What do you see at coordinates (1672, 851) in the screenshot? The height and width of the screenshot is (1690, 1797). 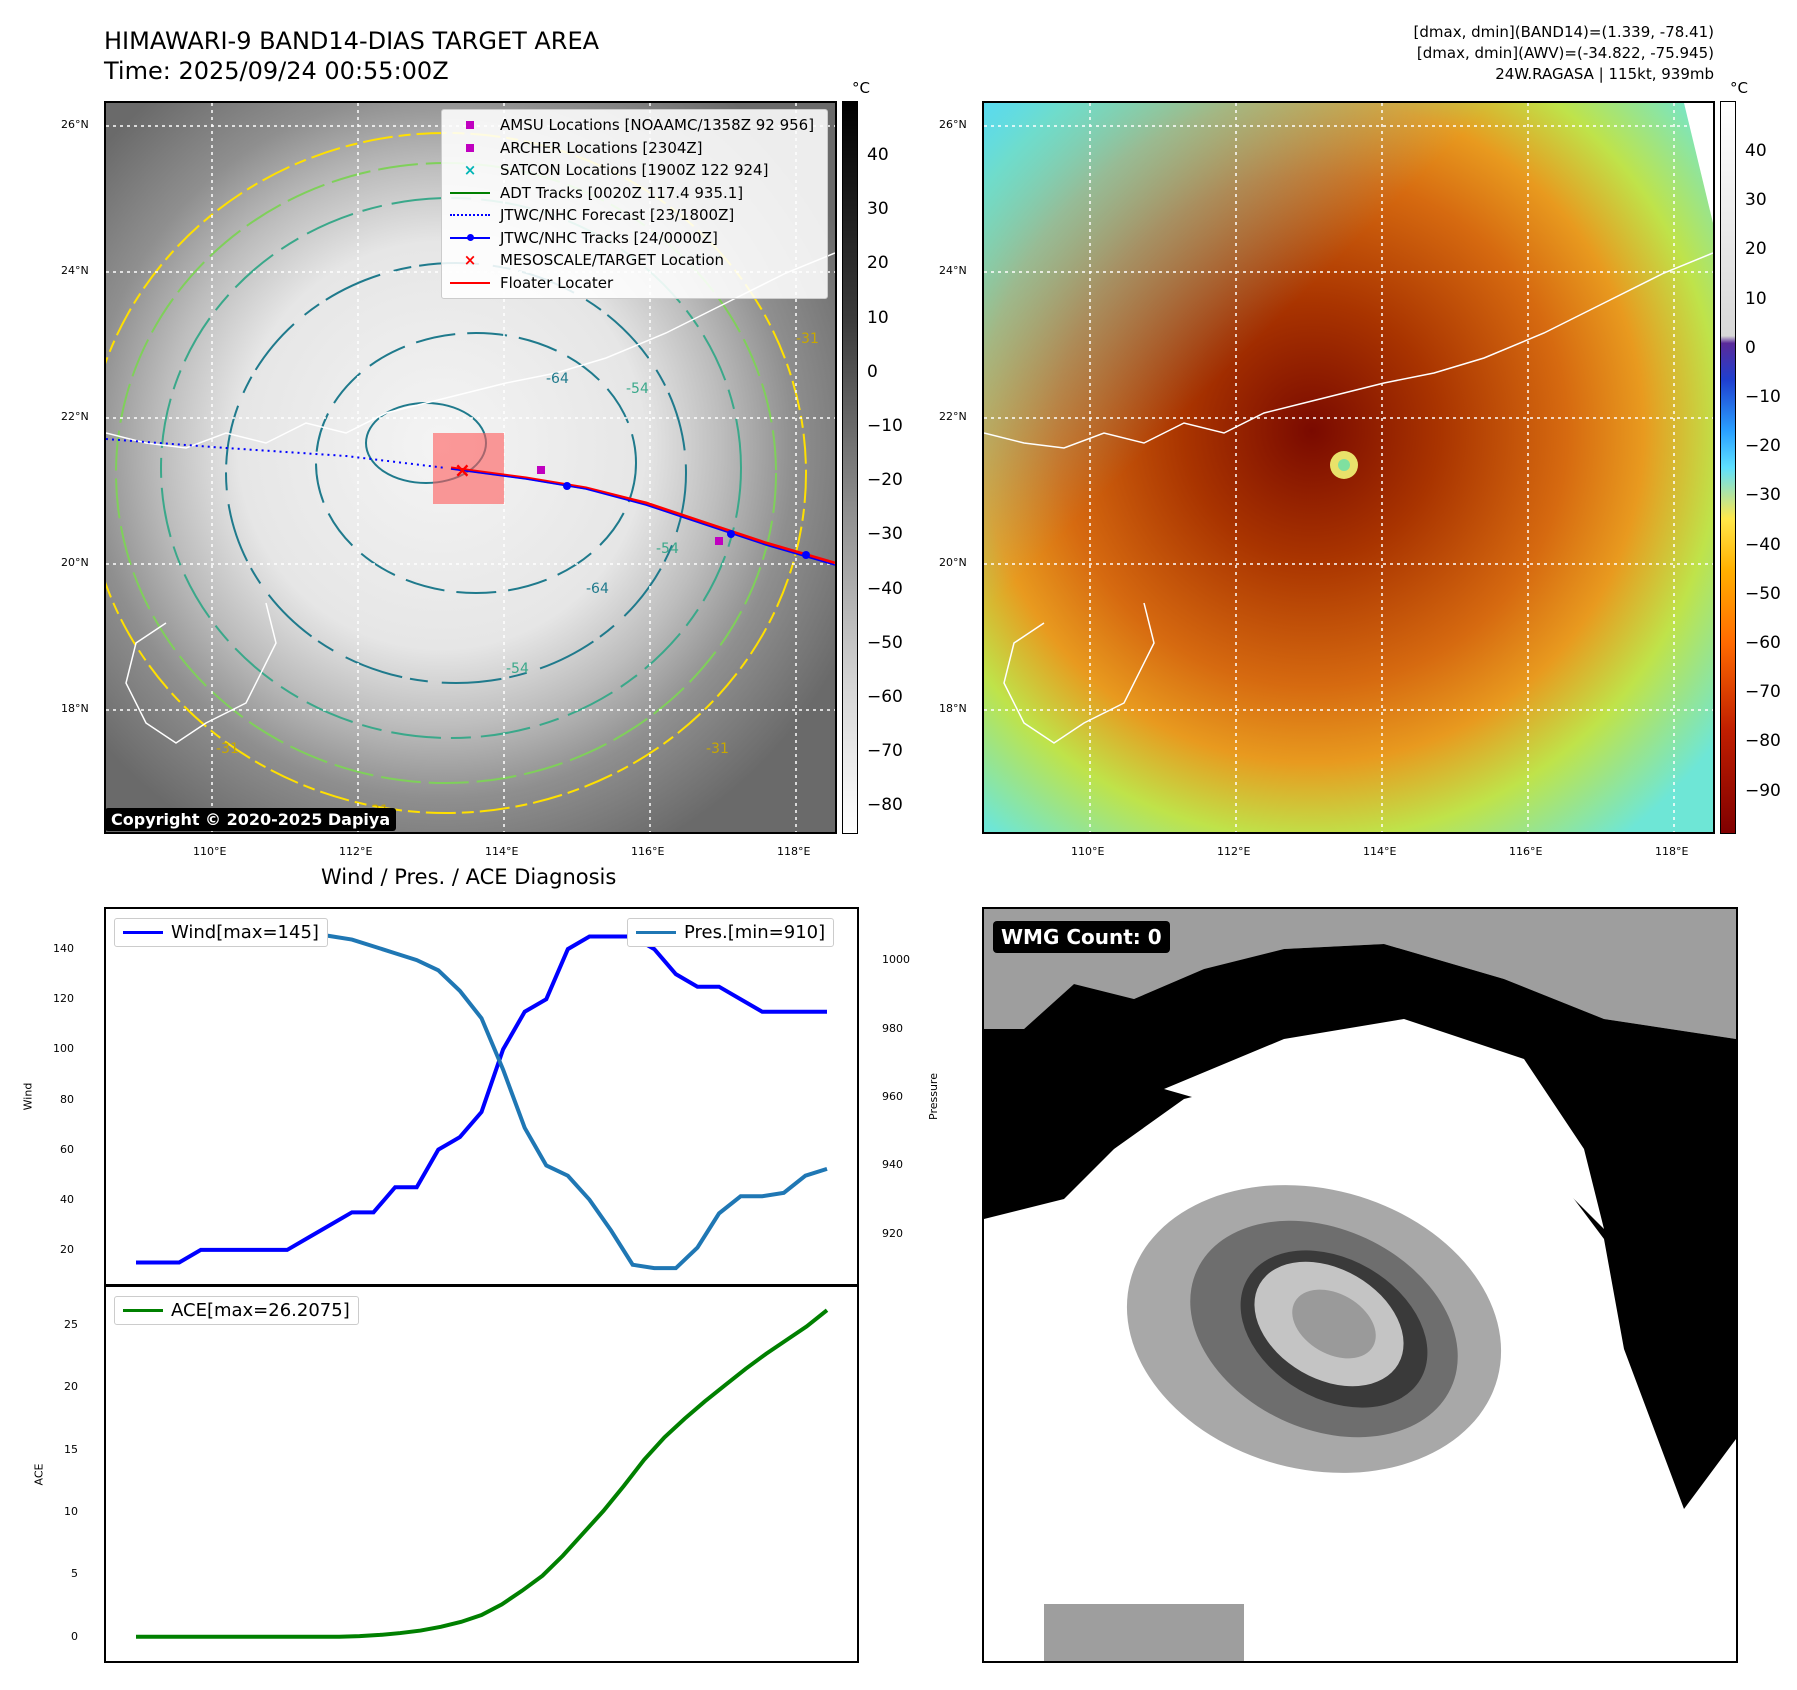 I see `lon-label: 118°E` at bounding box center [1672, 851].